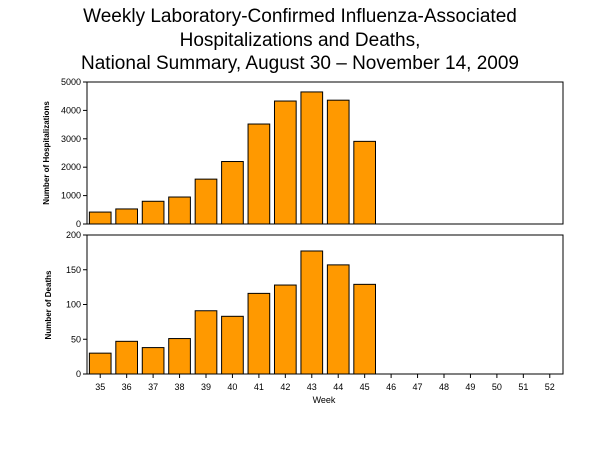 This screenshot has height=450, width=600. I want to click on x-tick-label-40: 40, so click(232, 387).